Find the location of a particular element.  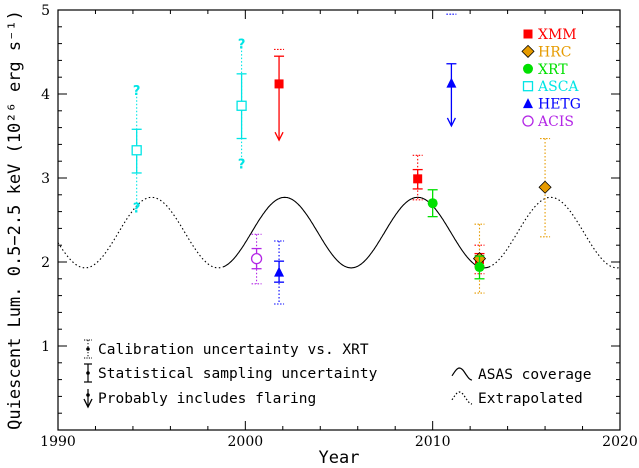

x-tick-label: 1990 is located at coordinates (58, 442).